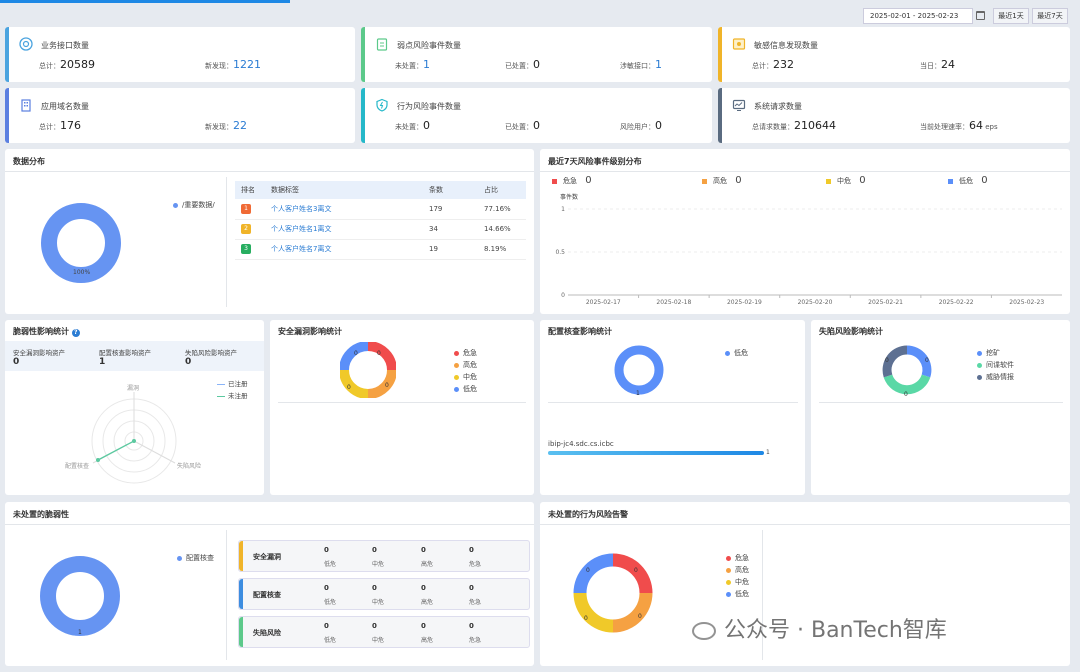  Describe the element at coordinates (427, 602) in the screenshot. I see `level-label: 高危` at that location.